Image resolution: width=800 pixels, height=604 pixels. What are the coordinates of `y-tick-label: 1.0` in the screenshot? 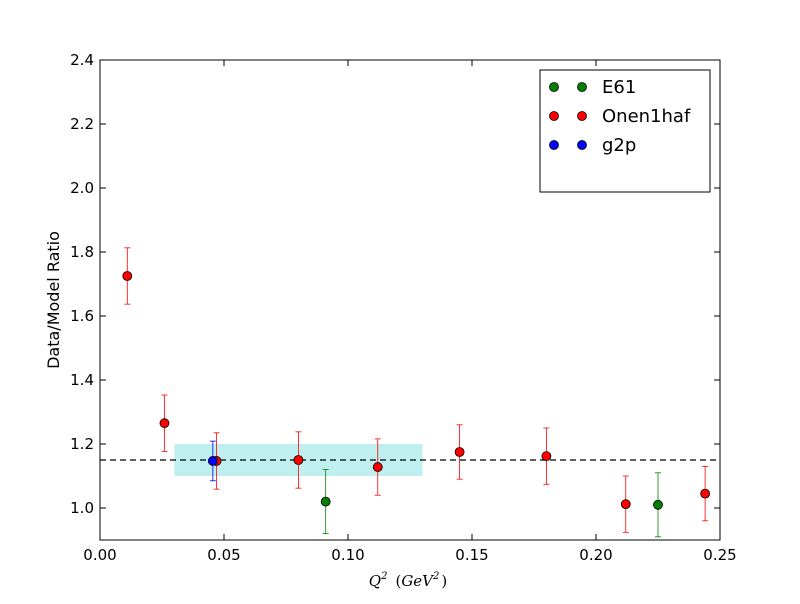 It's located at (82, 508).